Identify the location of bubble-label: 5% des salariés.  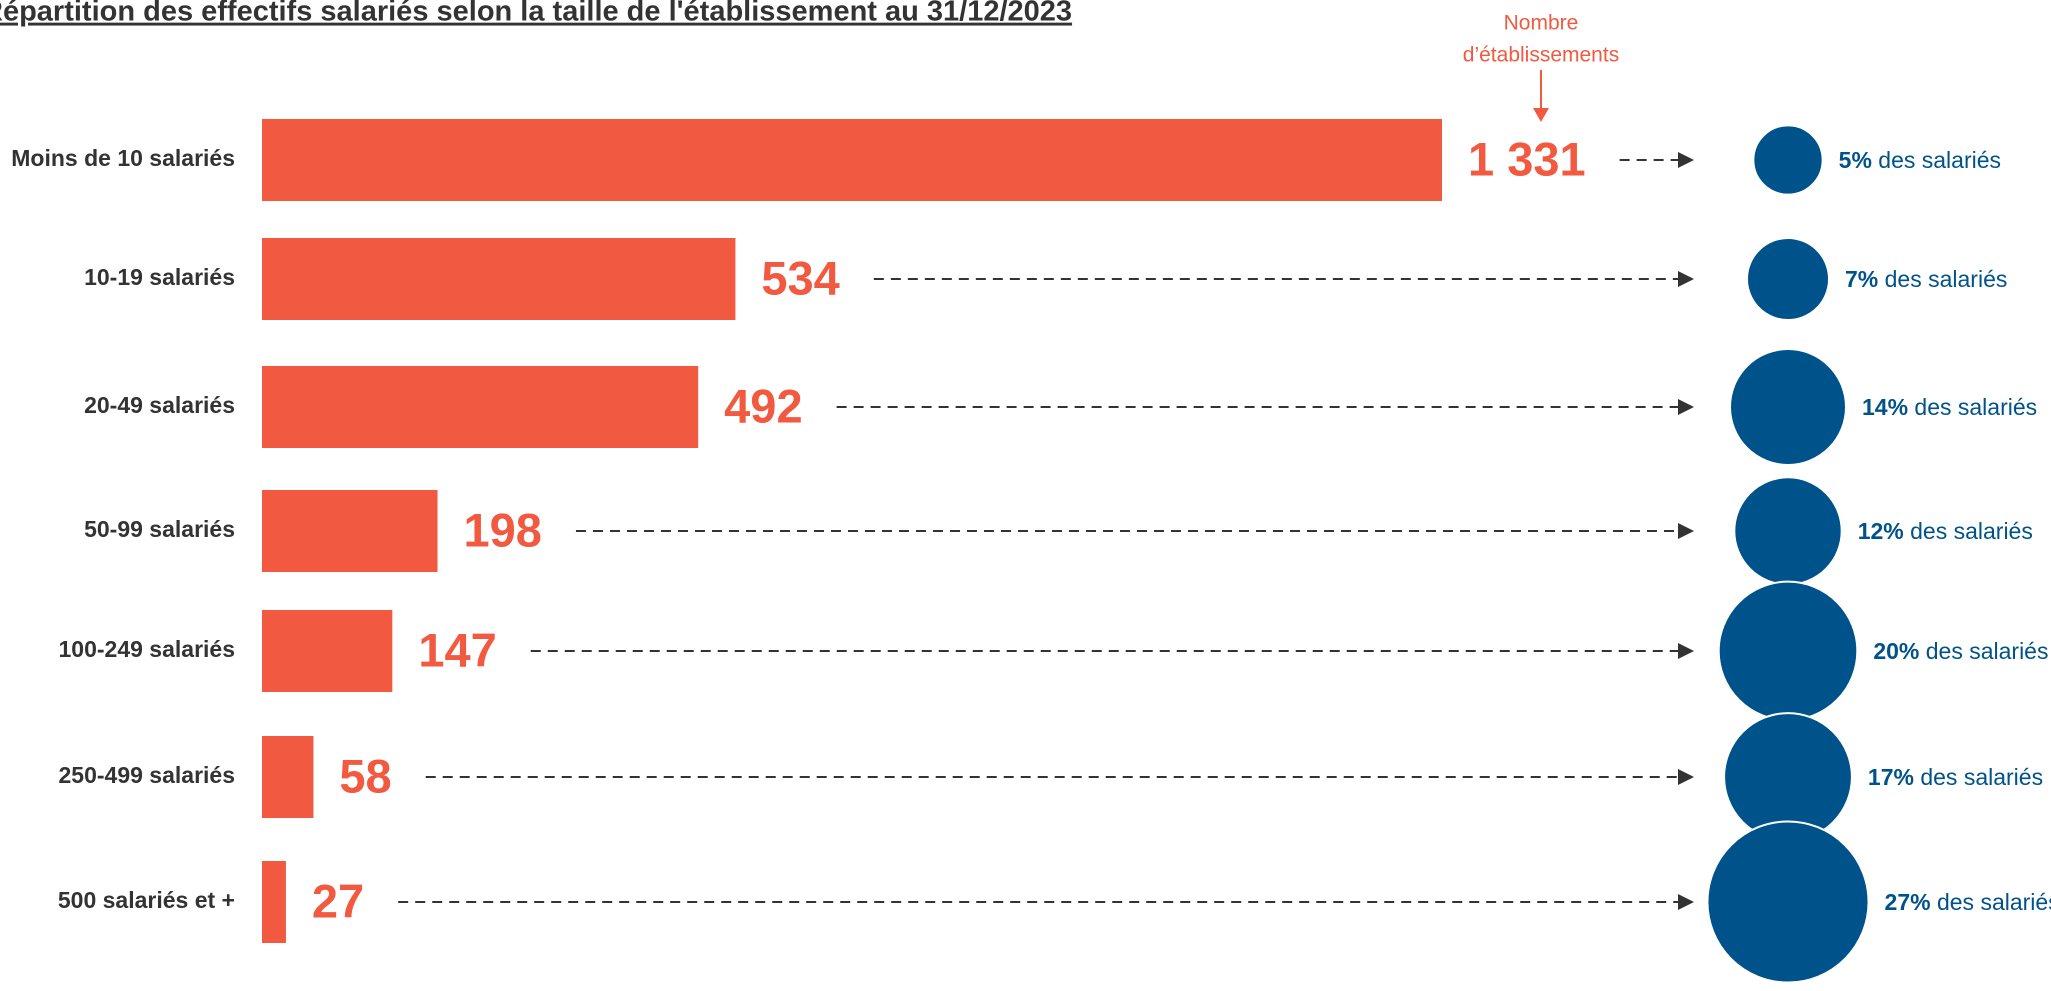
(1920, 160).